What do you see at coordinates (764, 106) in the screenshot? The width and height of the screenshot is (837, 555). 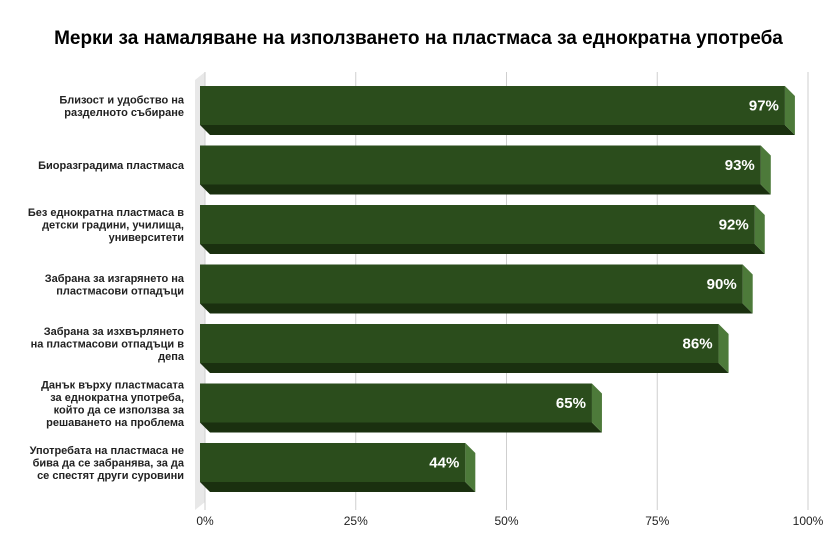 I see `value-label: 97%` at bounding box center [764, 106].